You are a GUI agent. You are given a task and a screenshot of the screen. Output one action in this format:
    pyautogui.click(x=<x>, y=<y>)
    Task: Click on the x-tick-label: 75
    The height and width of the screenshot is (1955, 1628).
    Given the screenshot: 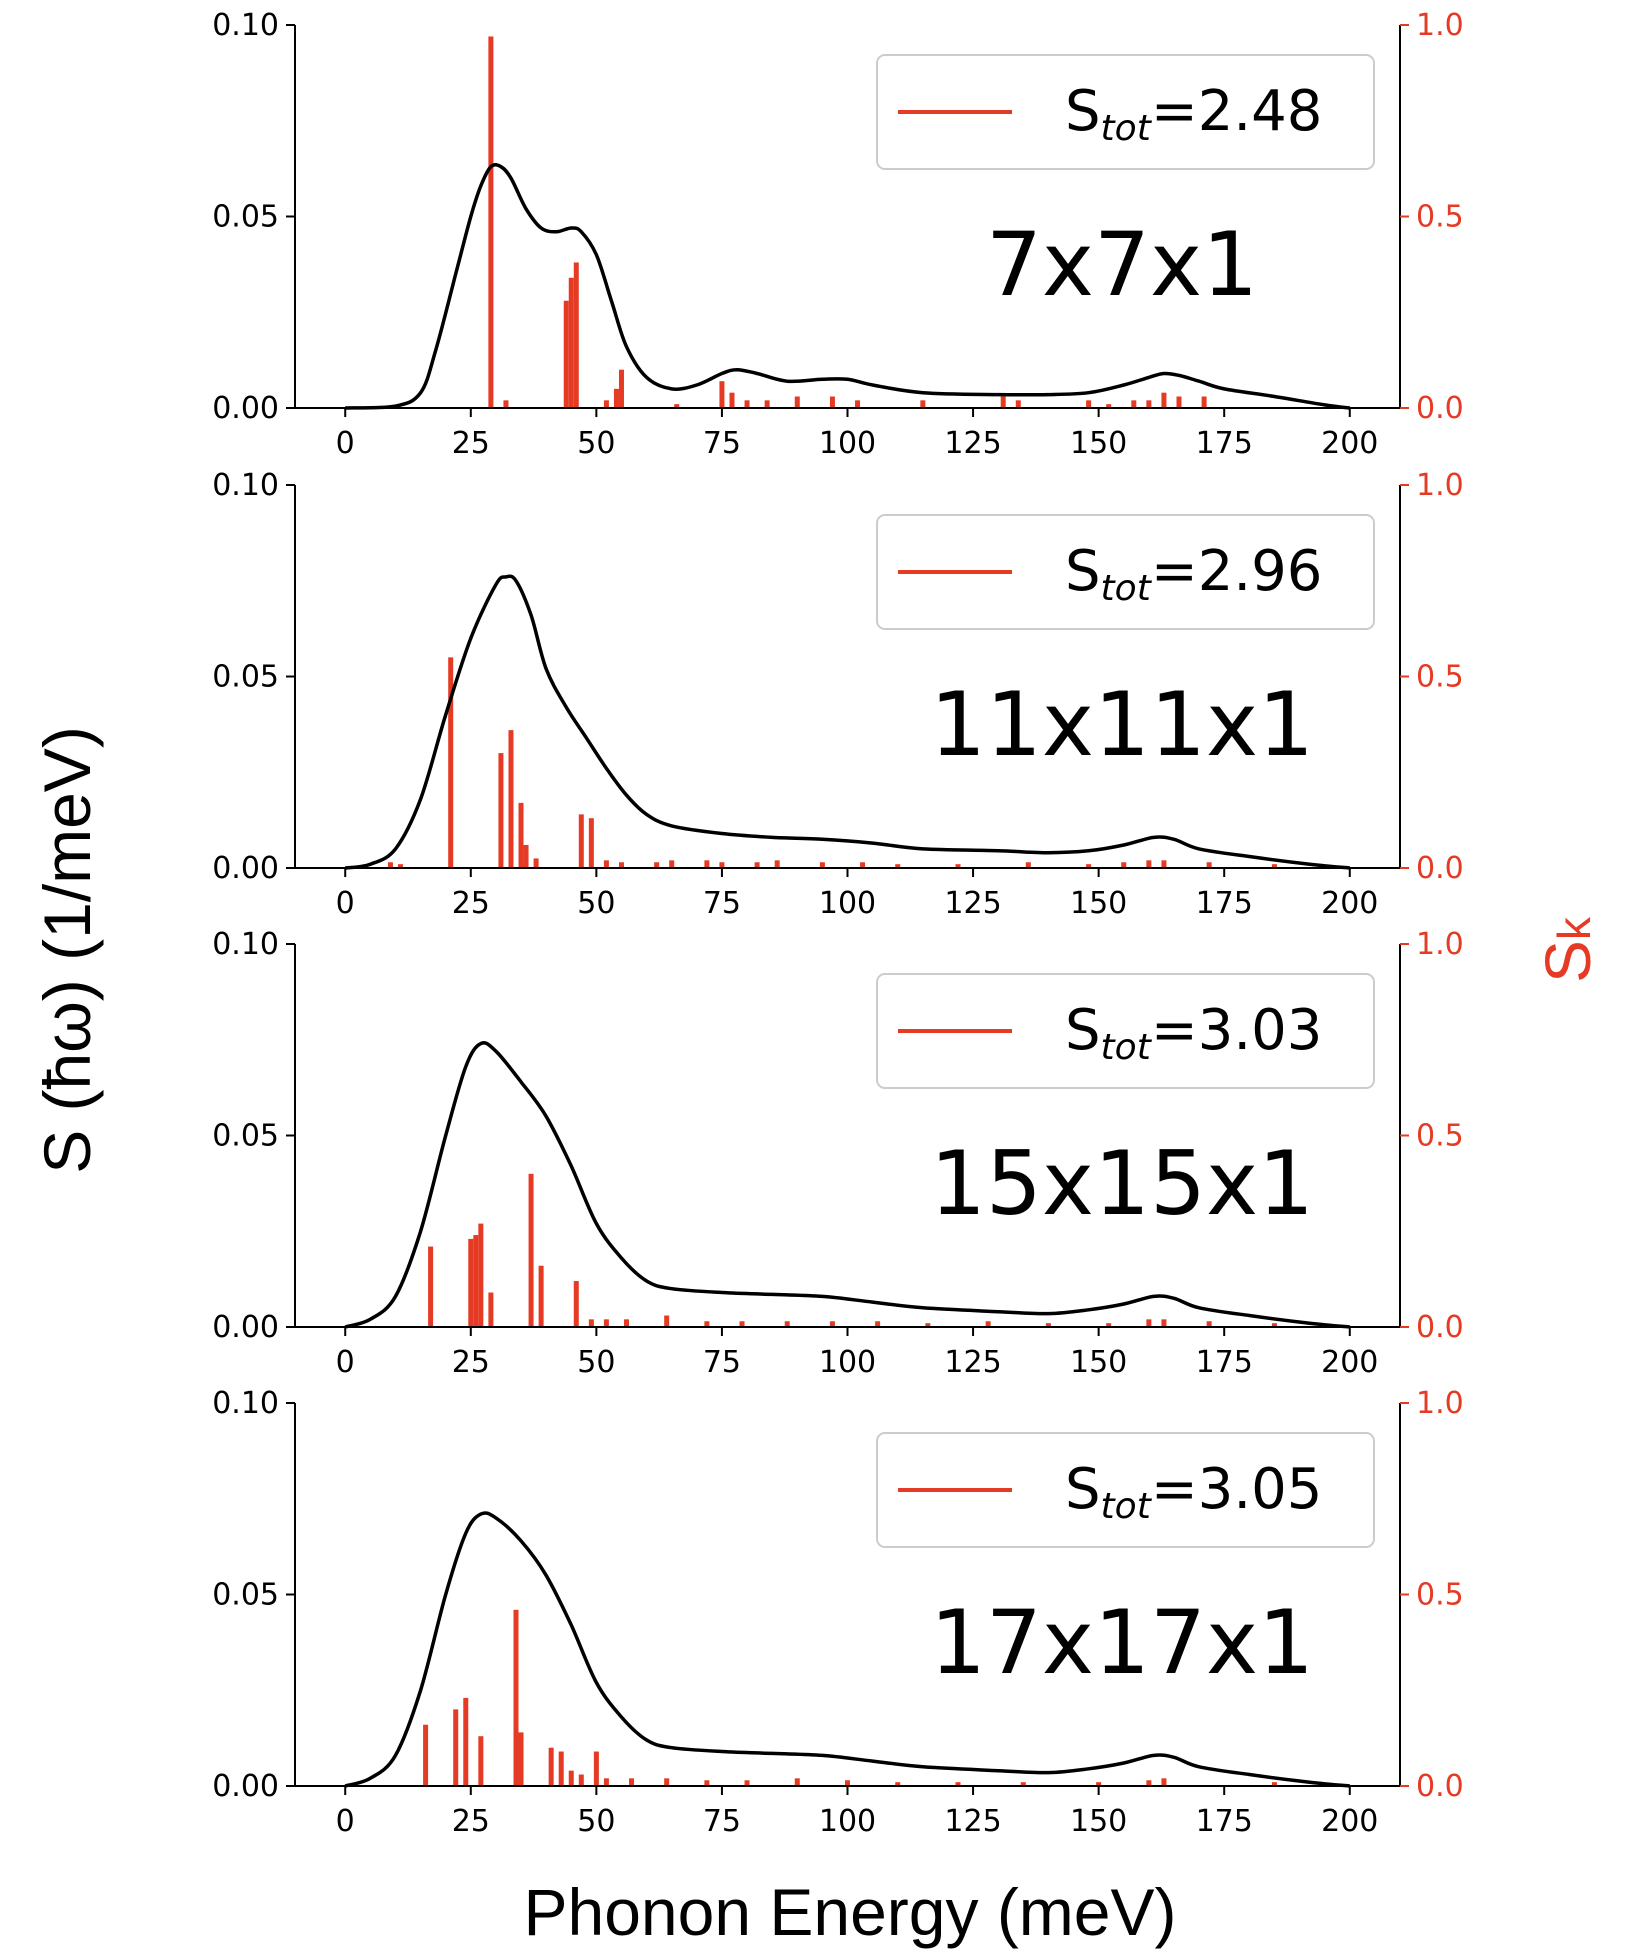 What is the action you would take?
    pyautogui.click(x=722, y=1821)
    